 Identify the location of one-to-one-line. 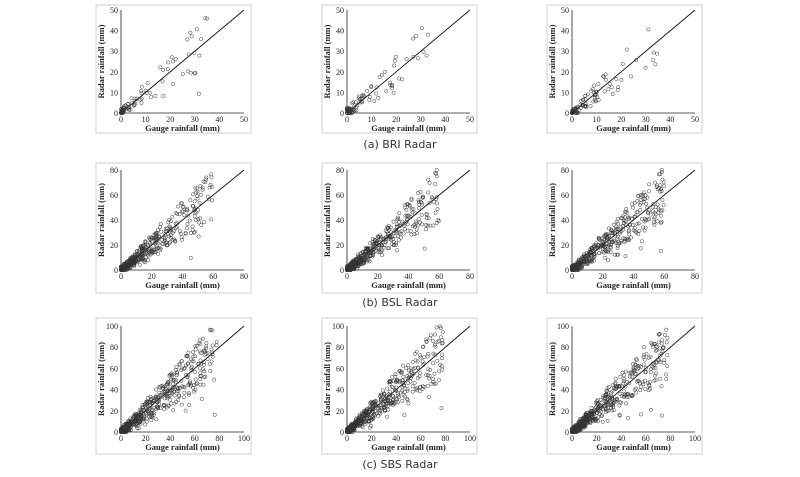
(408, 61).